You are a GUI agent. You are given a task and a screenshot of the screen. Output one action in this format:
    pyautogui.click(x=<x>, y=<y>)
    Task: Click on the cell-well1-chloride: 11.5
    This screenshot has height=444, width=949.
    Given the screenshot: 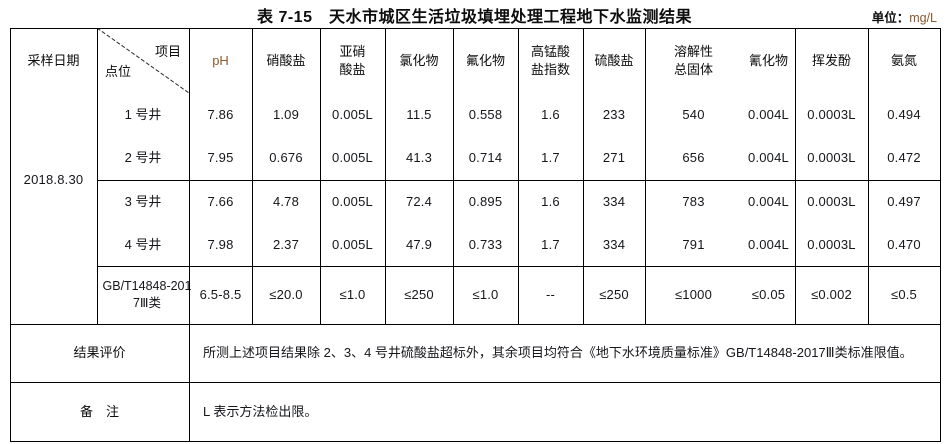 What is the action you would take?
    pyautogui.click(x=419, y=114)
    